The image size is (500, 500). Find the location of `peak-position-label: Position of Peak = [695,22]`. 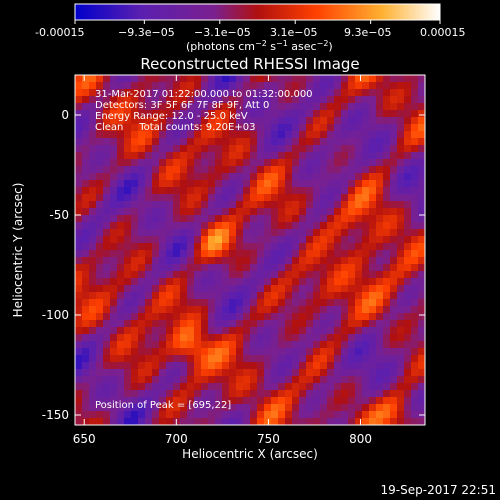

peak-position-label: Position of Peak = [695,22] is located at coordinates (163, 405).